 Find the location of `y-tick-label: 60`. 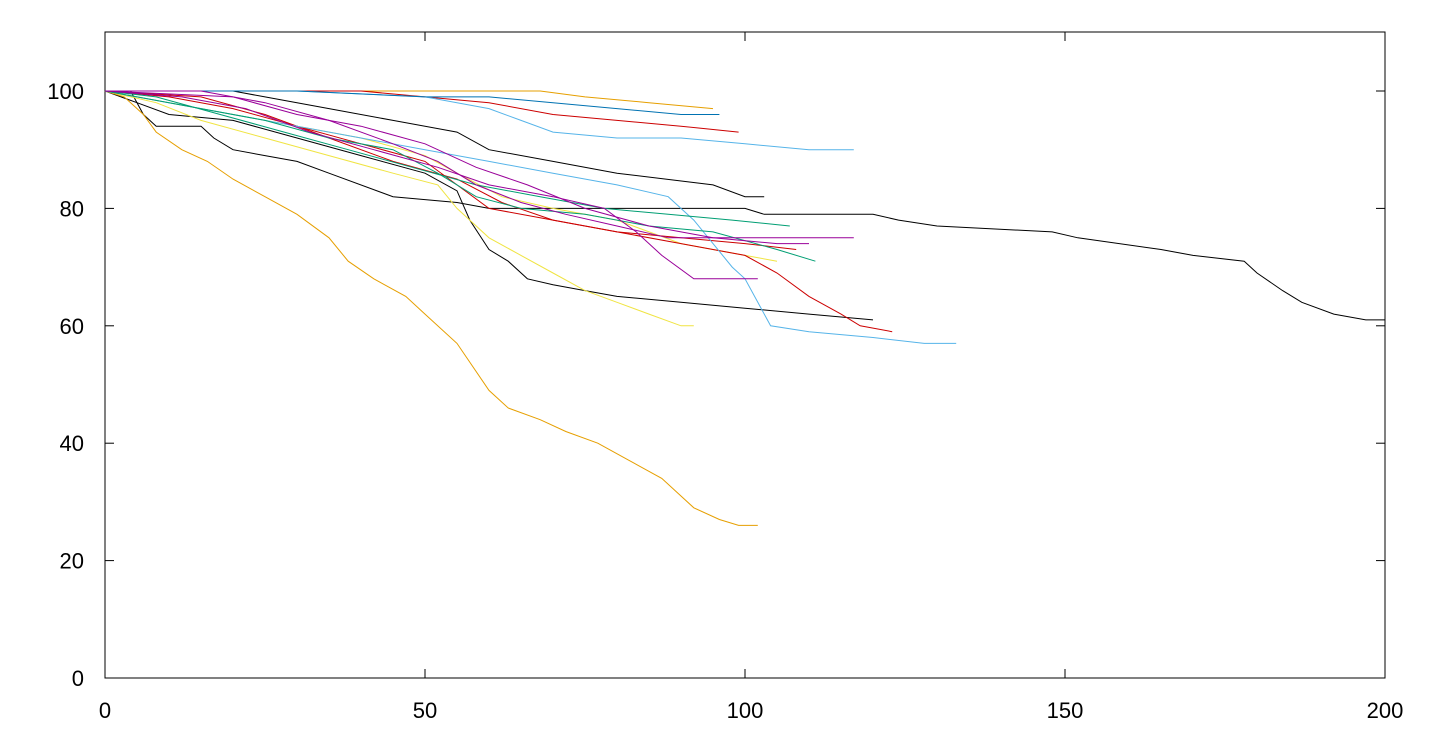

y-tick-label: 60 is located at coordinates (72, 326).